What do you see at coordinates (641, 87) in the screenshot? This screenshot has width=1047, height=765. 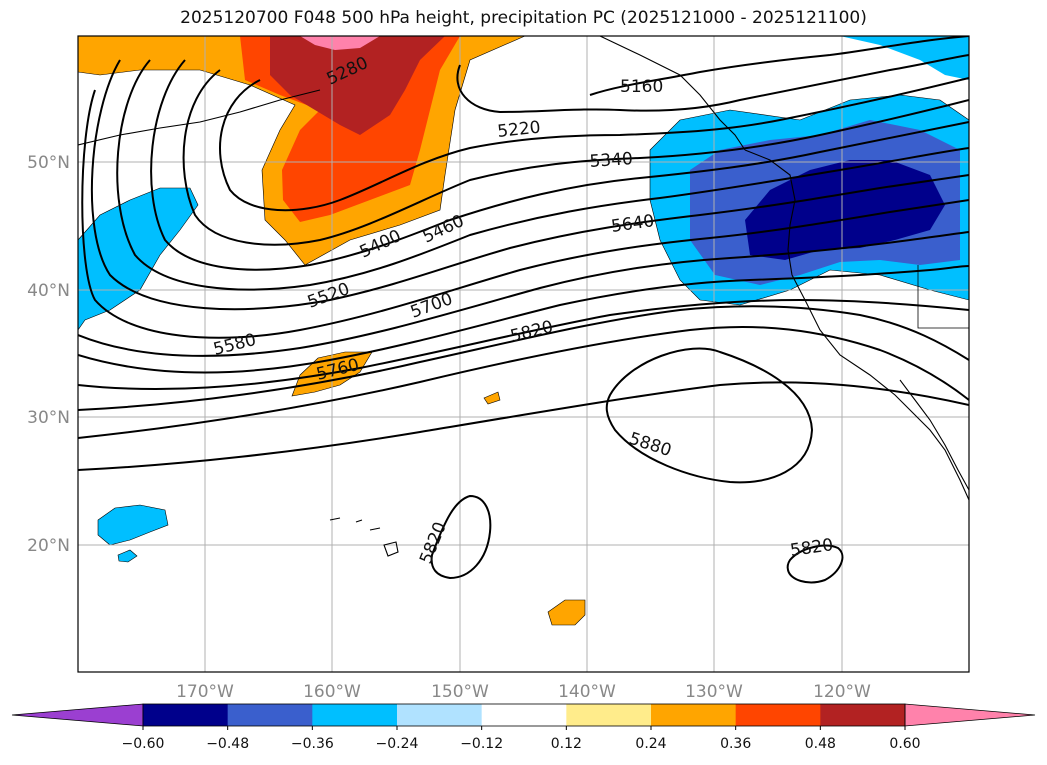 I see `contour-label: 5160` at bounding box center [641, 87].